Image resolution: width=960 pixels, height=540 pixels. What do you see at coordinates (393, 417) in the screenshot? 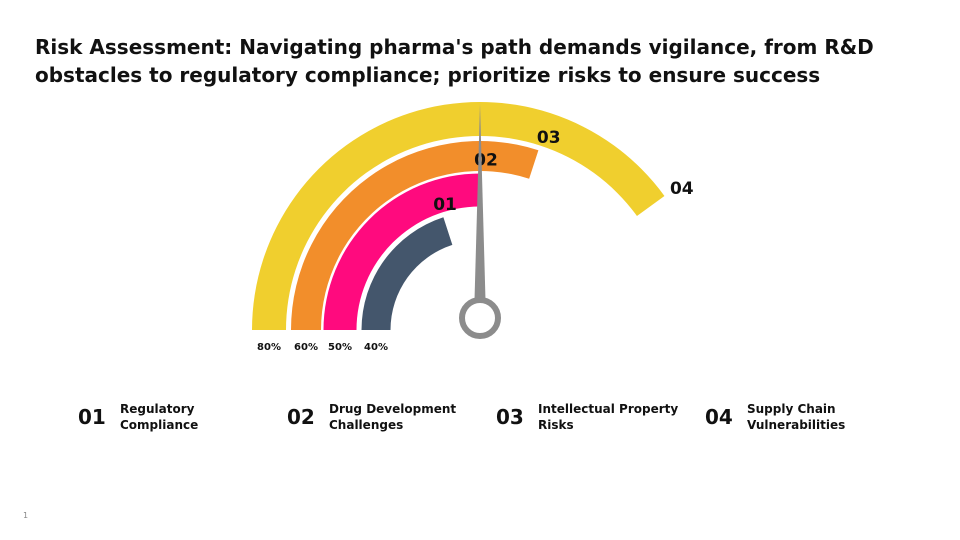
I see `legend-label: Drug Development Challenges` at bounding box center [393, 417].